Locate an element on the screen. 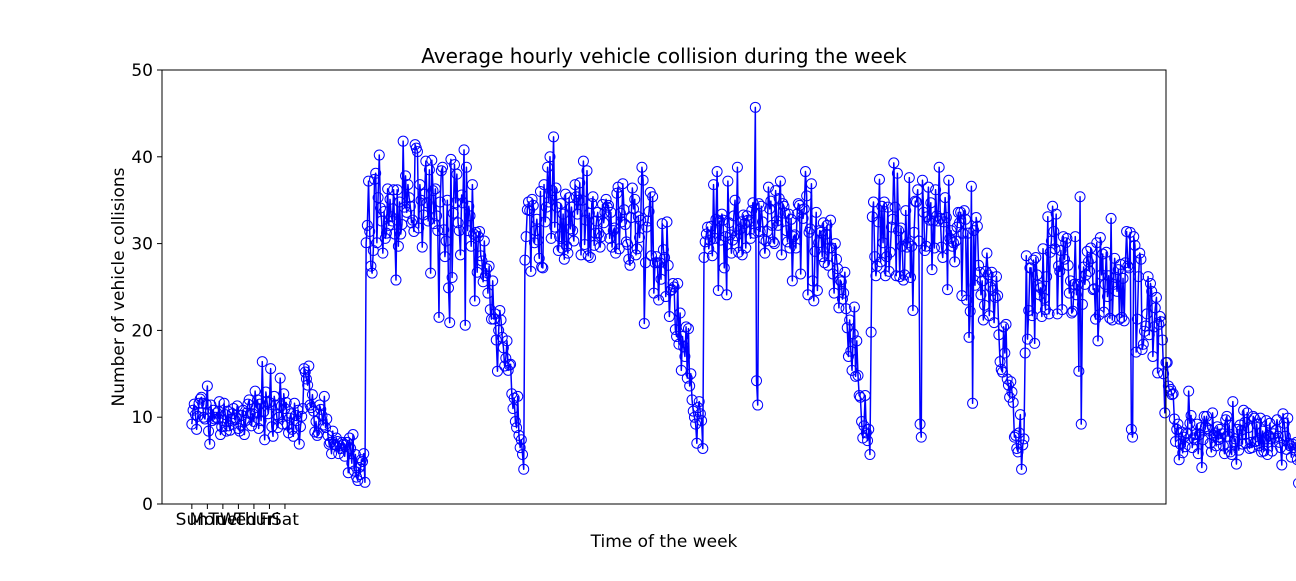 Image resolution: width=1296 pixels, height=581 pixels. x-tick-label-sat: Sat is located at coordinates (285, 520).